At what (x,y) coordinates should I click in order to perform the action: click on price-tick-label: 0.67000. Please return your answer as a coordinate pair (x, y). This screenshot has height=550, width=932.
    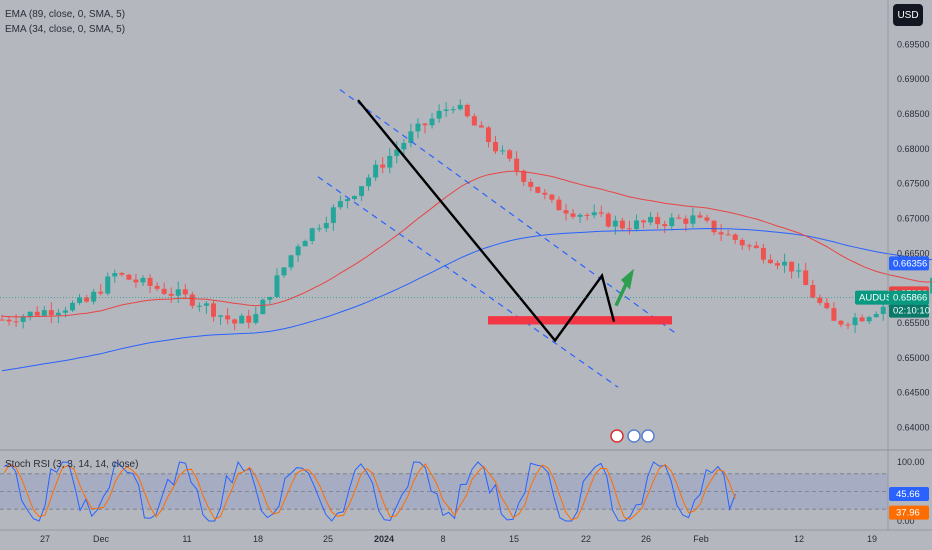
    Looking at the image, I should click on (913, 219).